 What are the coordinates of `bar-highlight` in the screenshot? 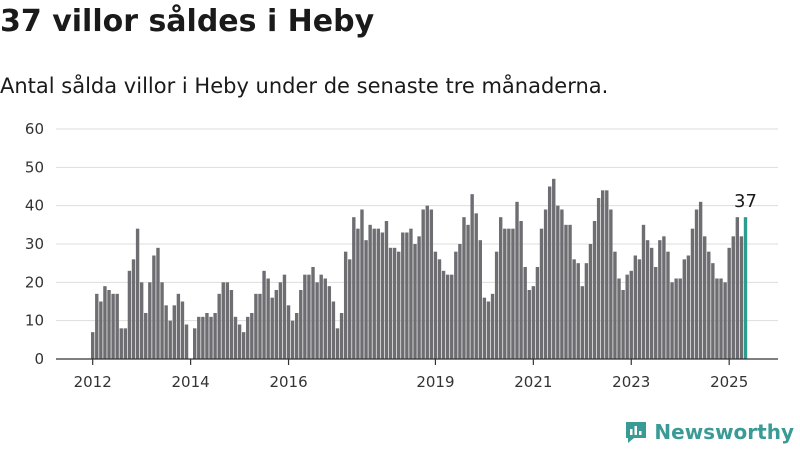 It's located at (745, 288).